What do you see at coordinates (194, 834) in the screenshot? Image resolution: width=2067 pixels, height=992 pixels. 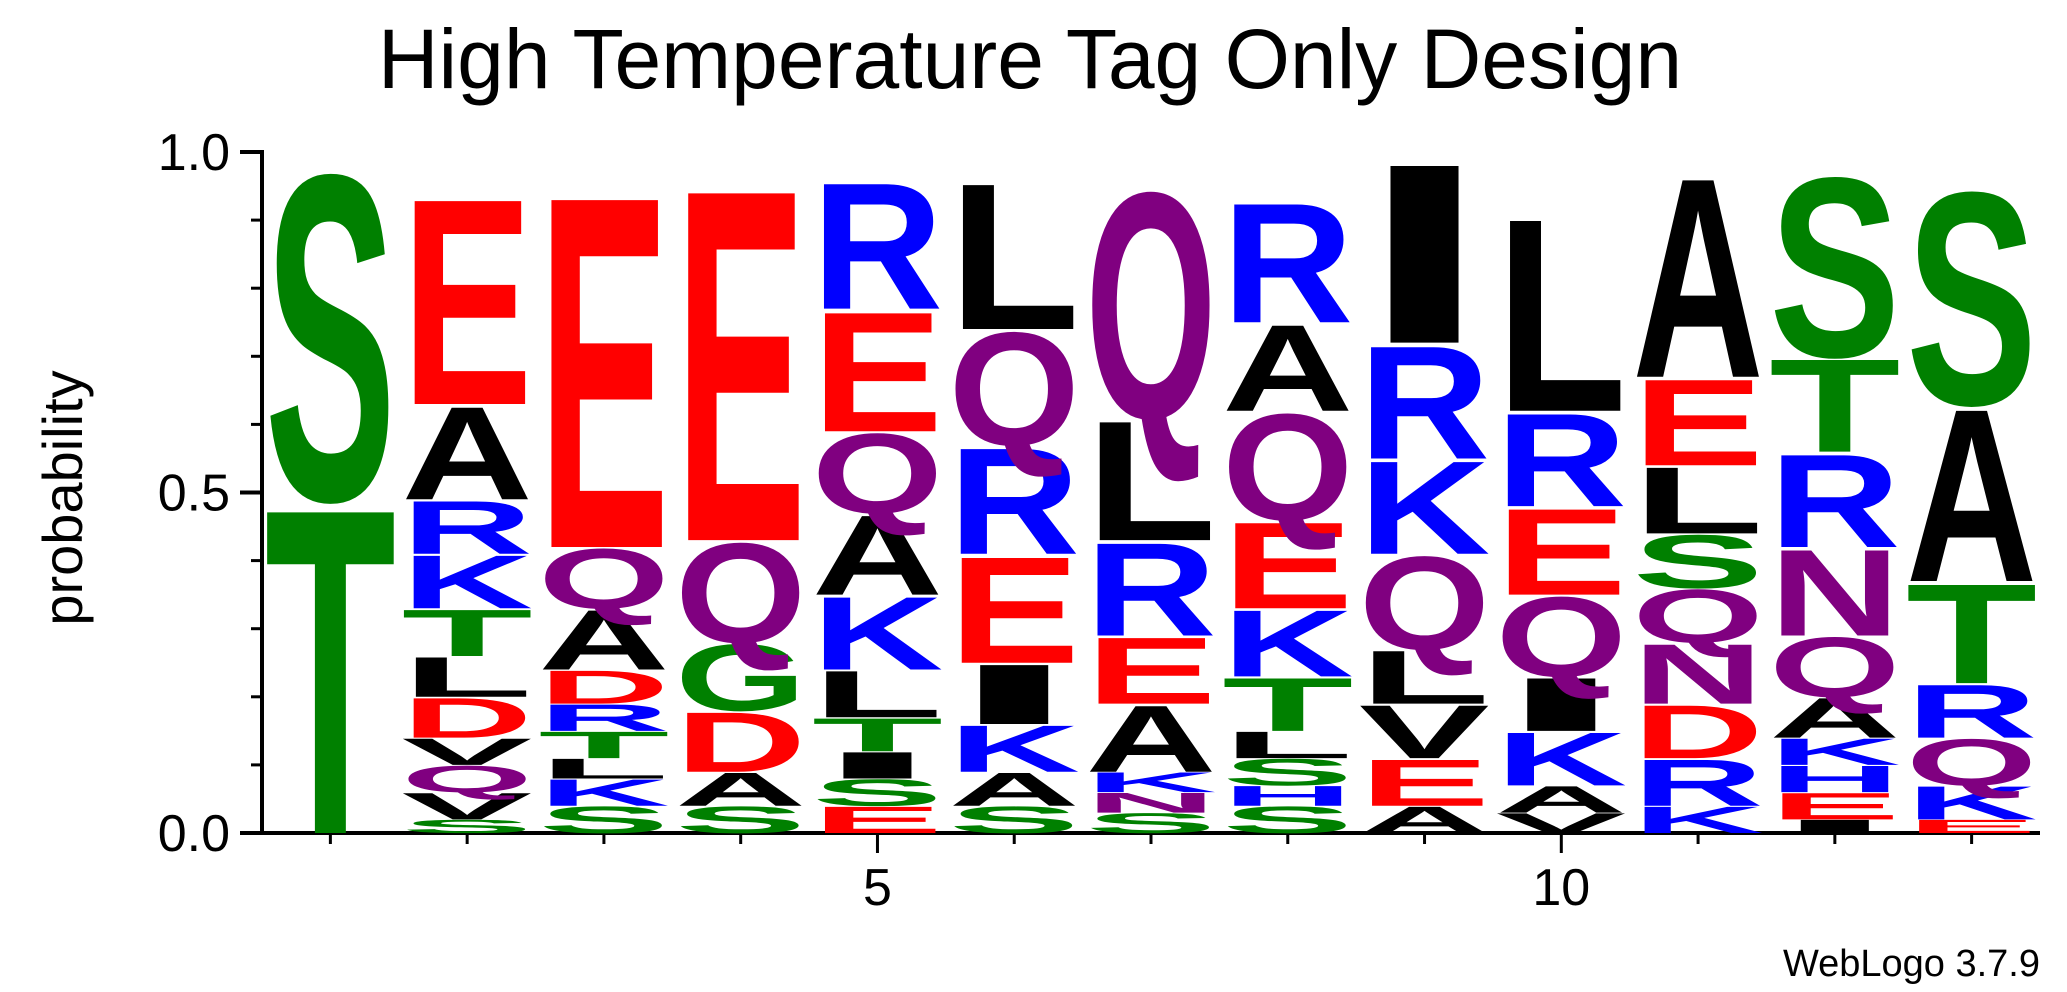 I see `y-tick-label: 0.0` at bounding box center [194, 834].